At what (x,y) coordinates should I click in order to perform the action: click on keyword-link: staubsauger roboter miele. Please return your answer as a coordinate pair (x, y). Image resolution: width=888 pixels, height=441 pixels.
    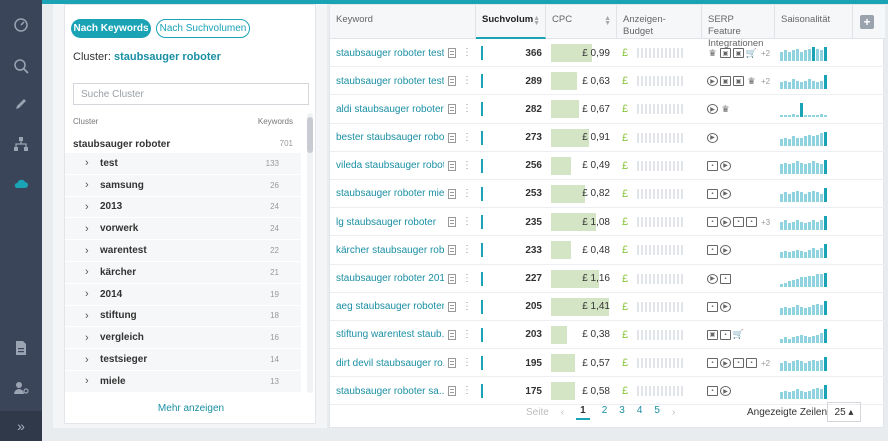
    Looking at the image, I should click on (390, 194).